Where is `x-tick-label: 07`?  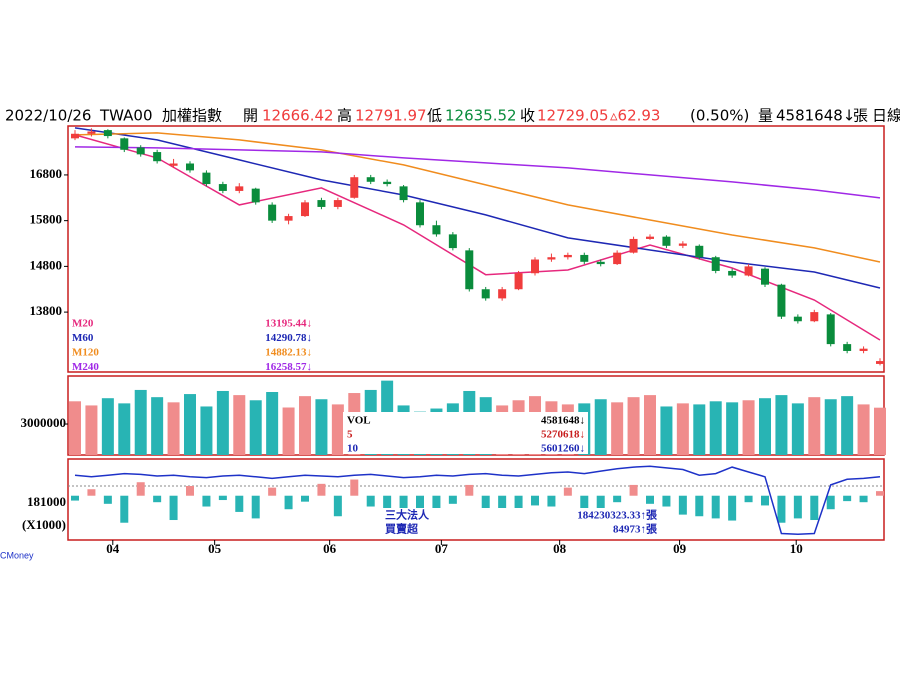
x-tick-label: 07 is located at coordinates (442, 548).